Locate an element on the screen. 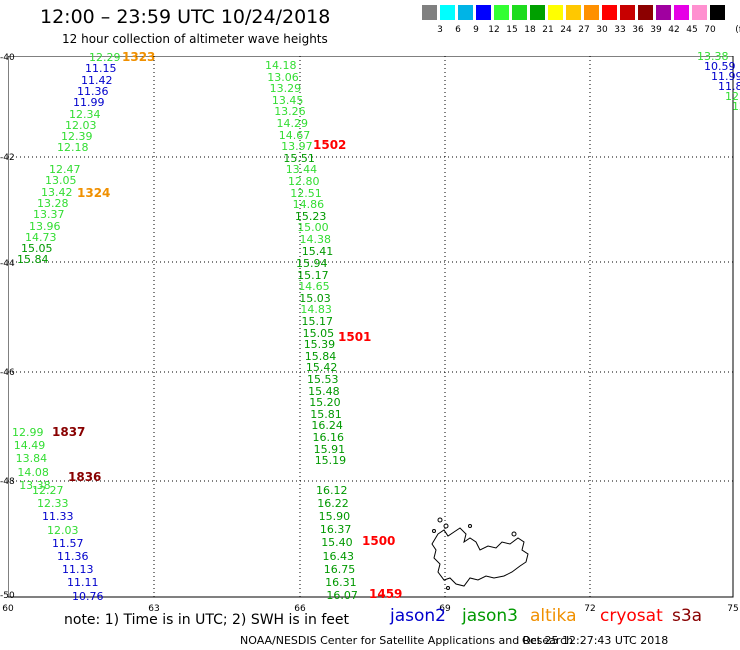  wave-height-value: 15.48 is located at coordinates (324, 391).